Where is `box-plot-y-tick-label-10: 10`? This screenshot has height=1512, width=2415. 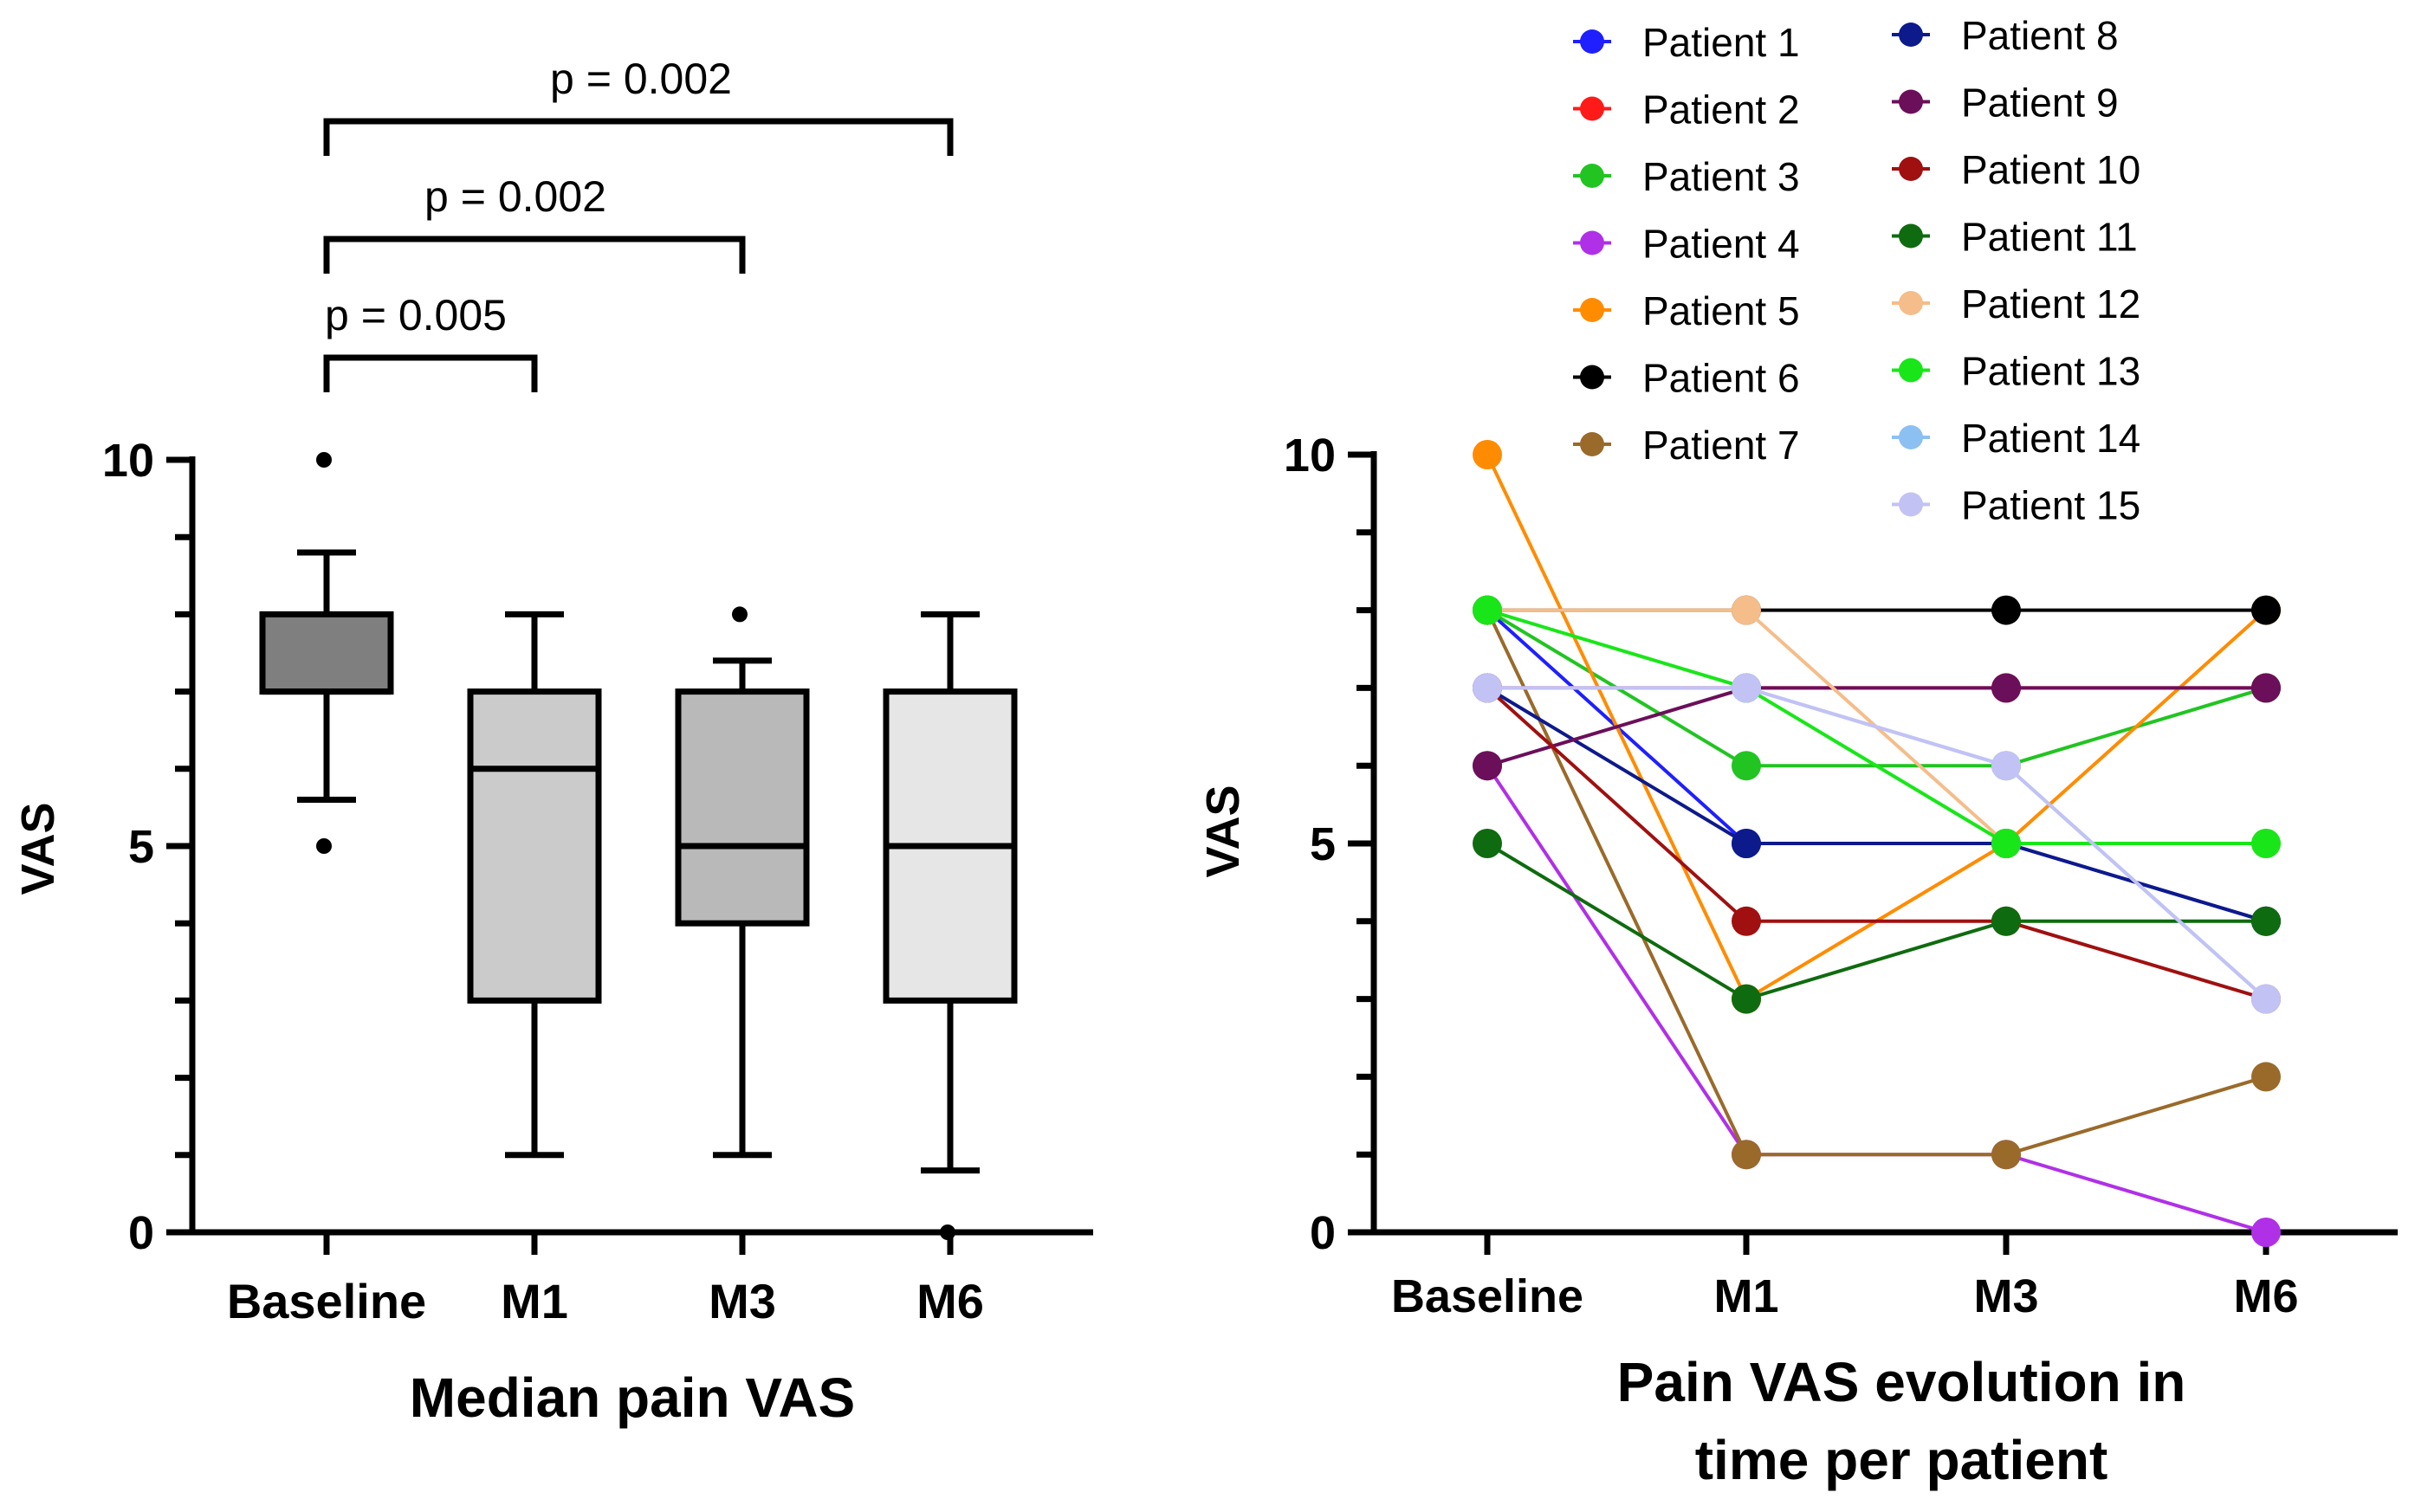
box-plot-y-tick-label-10: 10 is located at coordinates (128, 461).